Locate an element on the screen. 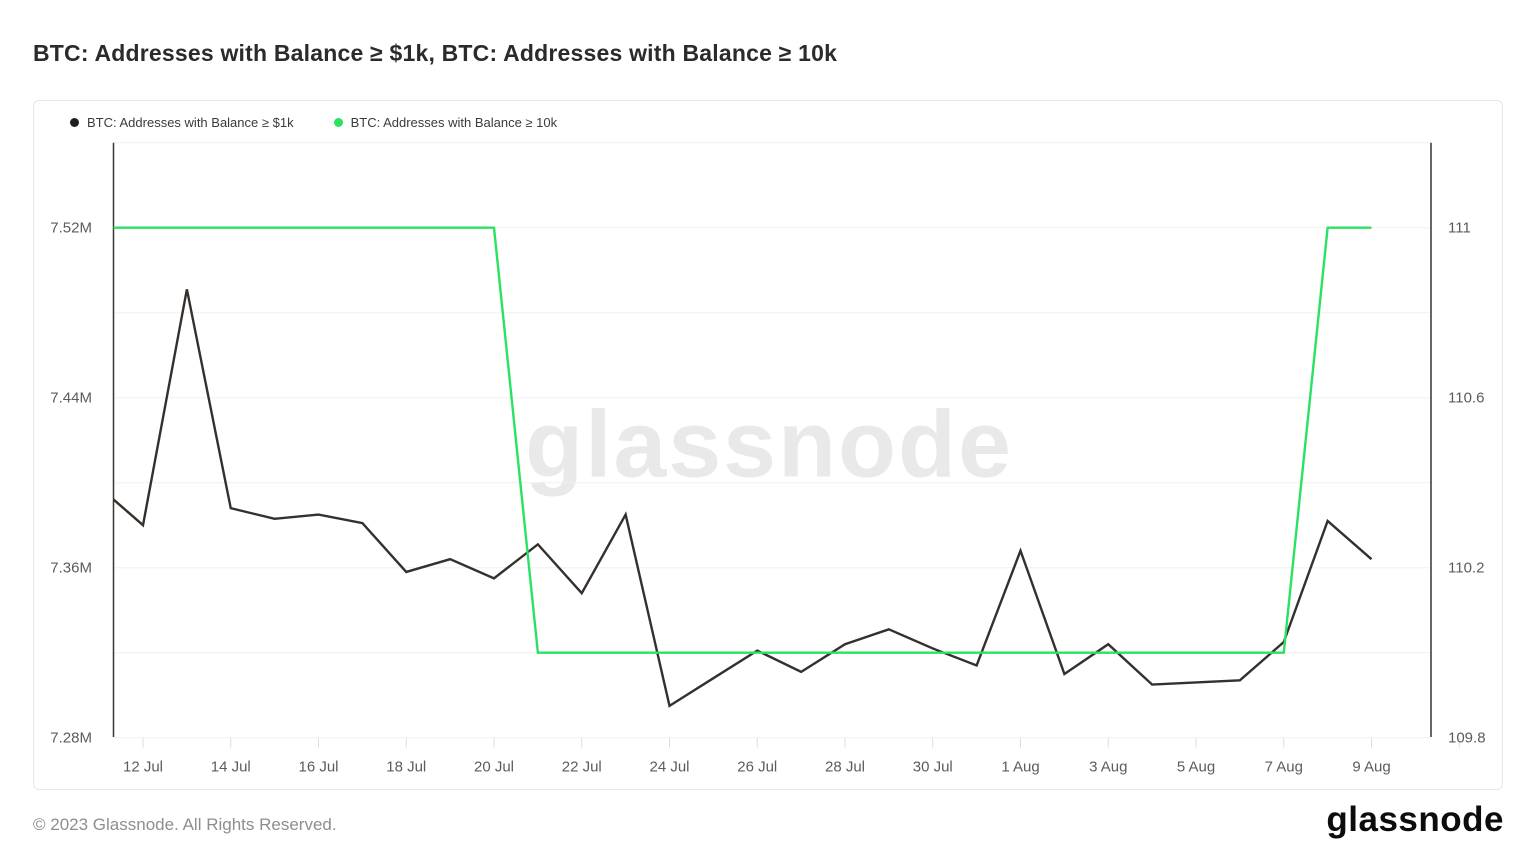  x-axis-label: 18 Jul is located at coordinates (406, 767).